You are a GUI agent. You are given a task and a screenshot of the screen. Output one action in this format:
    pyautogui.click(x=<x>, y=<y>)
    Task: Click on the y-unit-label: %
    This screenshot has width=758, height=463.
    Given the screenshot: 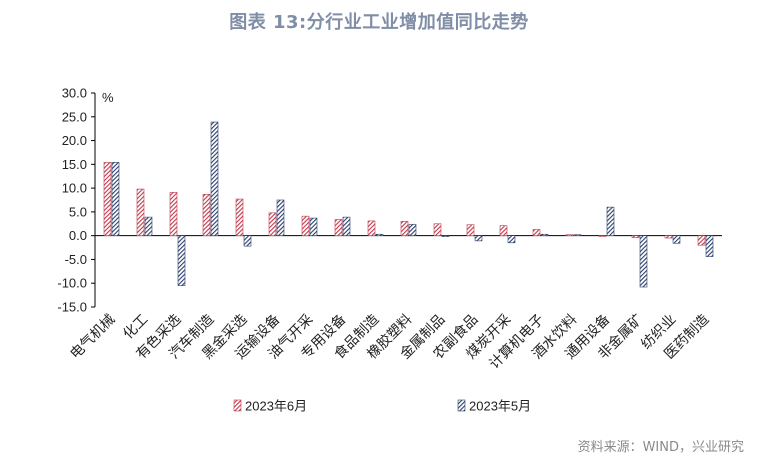 What is the action you would take?
    pyautogui.click(x=108, y=97)
    